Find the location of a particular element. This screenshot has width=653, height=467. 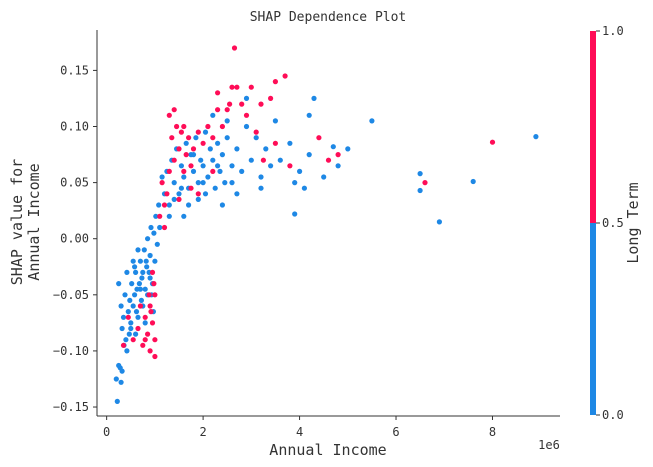

colorbar-low-segment is located at coordinates (593, 319).